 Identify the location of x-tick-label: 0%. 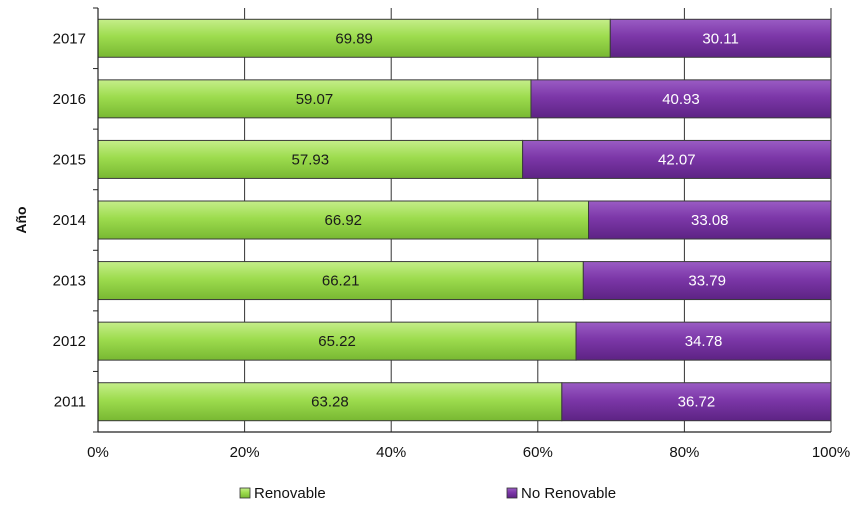
(98, 452).